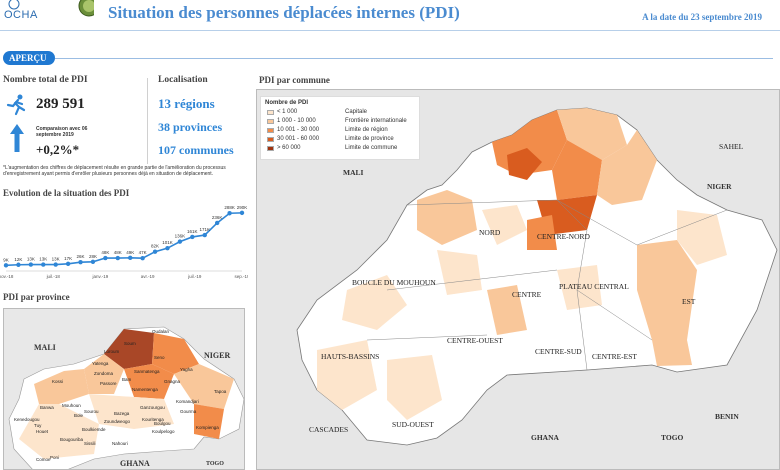 This screenshot has height=470, width=780. I want to click on trend-x-tick: nov.-18, so click(7, 276).